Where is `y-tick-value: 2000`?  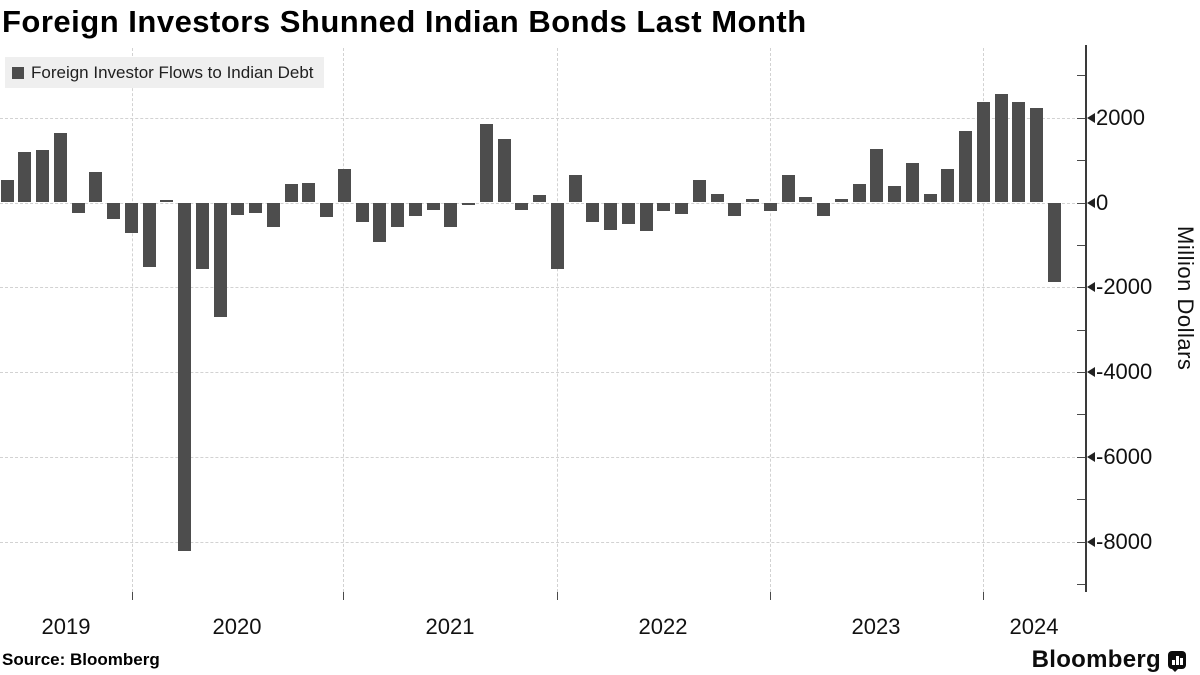 y-tick-value: 2000 is located at coordinates (1120, 117).